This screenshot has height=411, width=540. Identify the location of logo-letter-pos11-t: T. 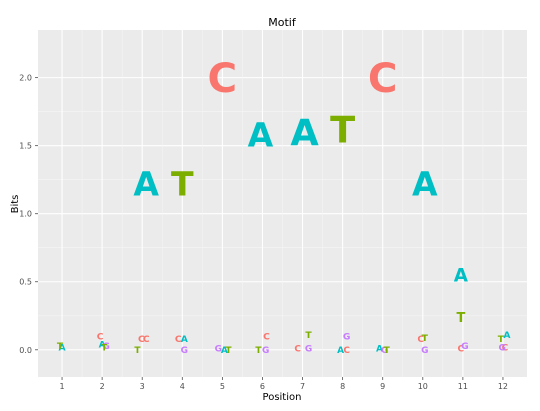
(460, 318).